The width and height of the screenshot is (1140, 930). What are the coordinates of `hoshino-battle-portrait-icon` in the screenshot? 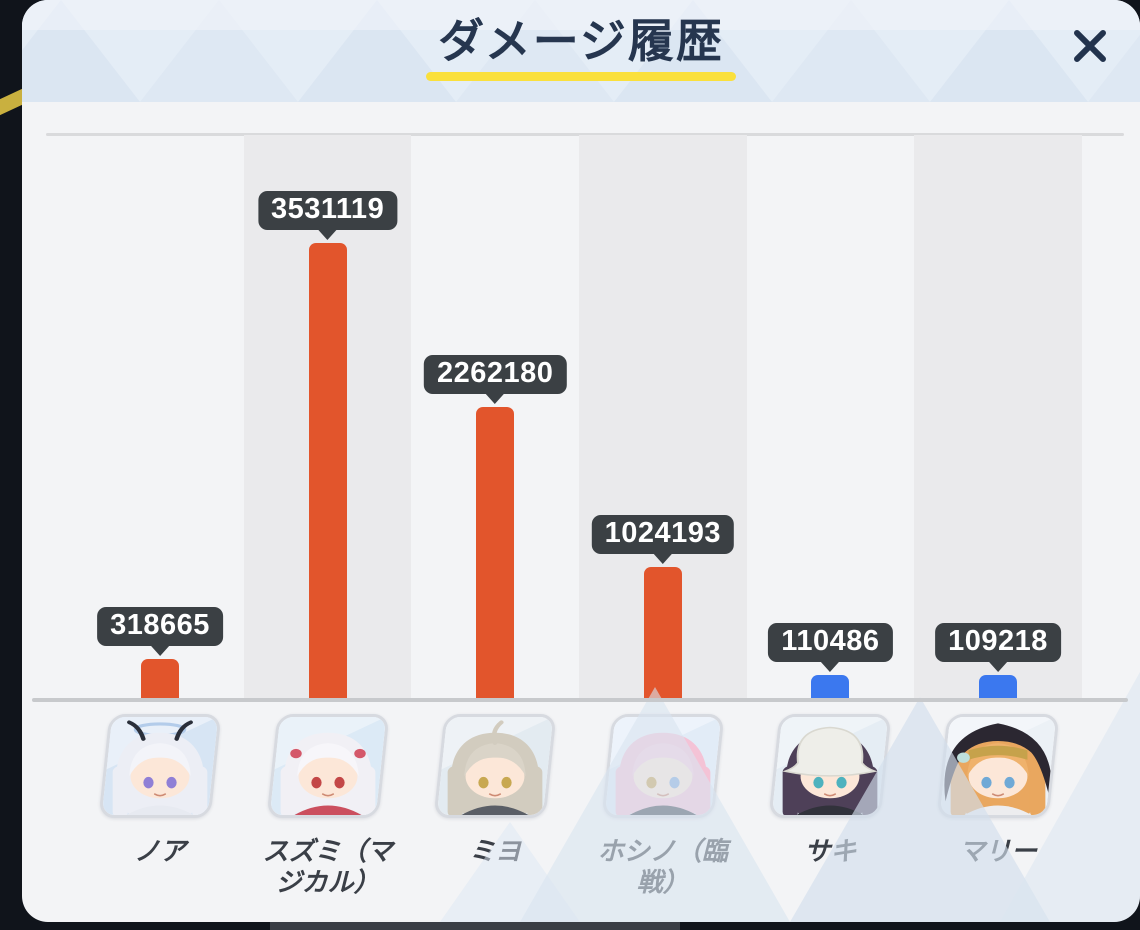 It's located at (663, 766).